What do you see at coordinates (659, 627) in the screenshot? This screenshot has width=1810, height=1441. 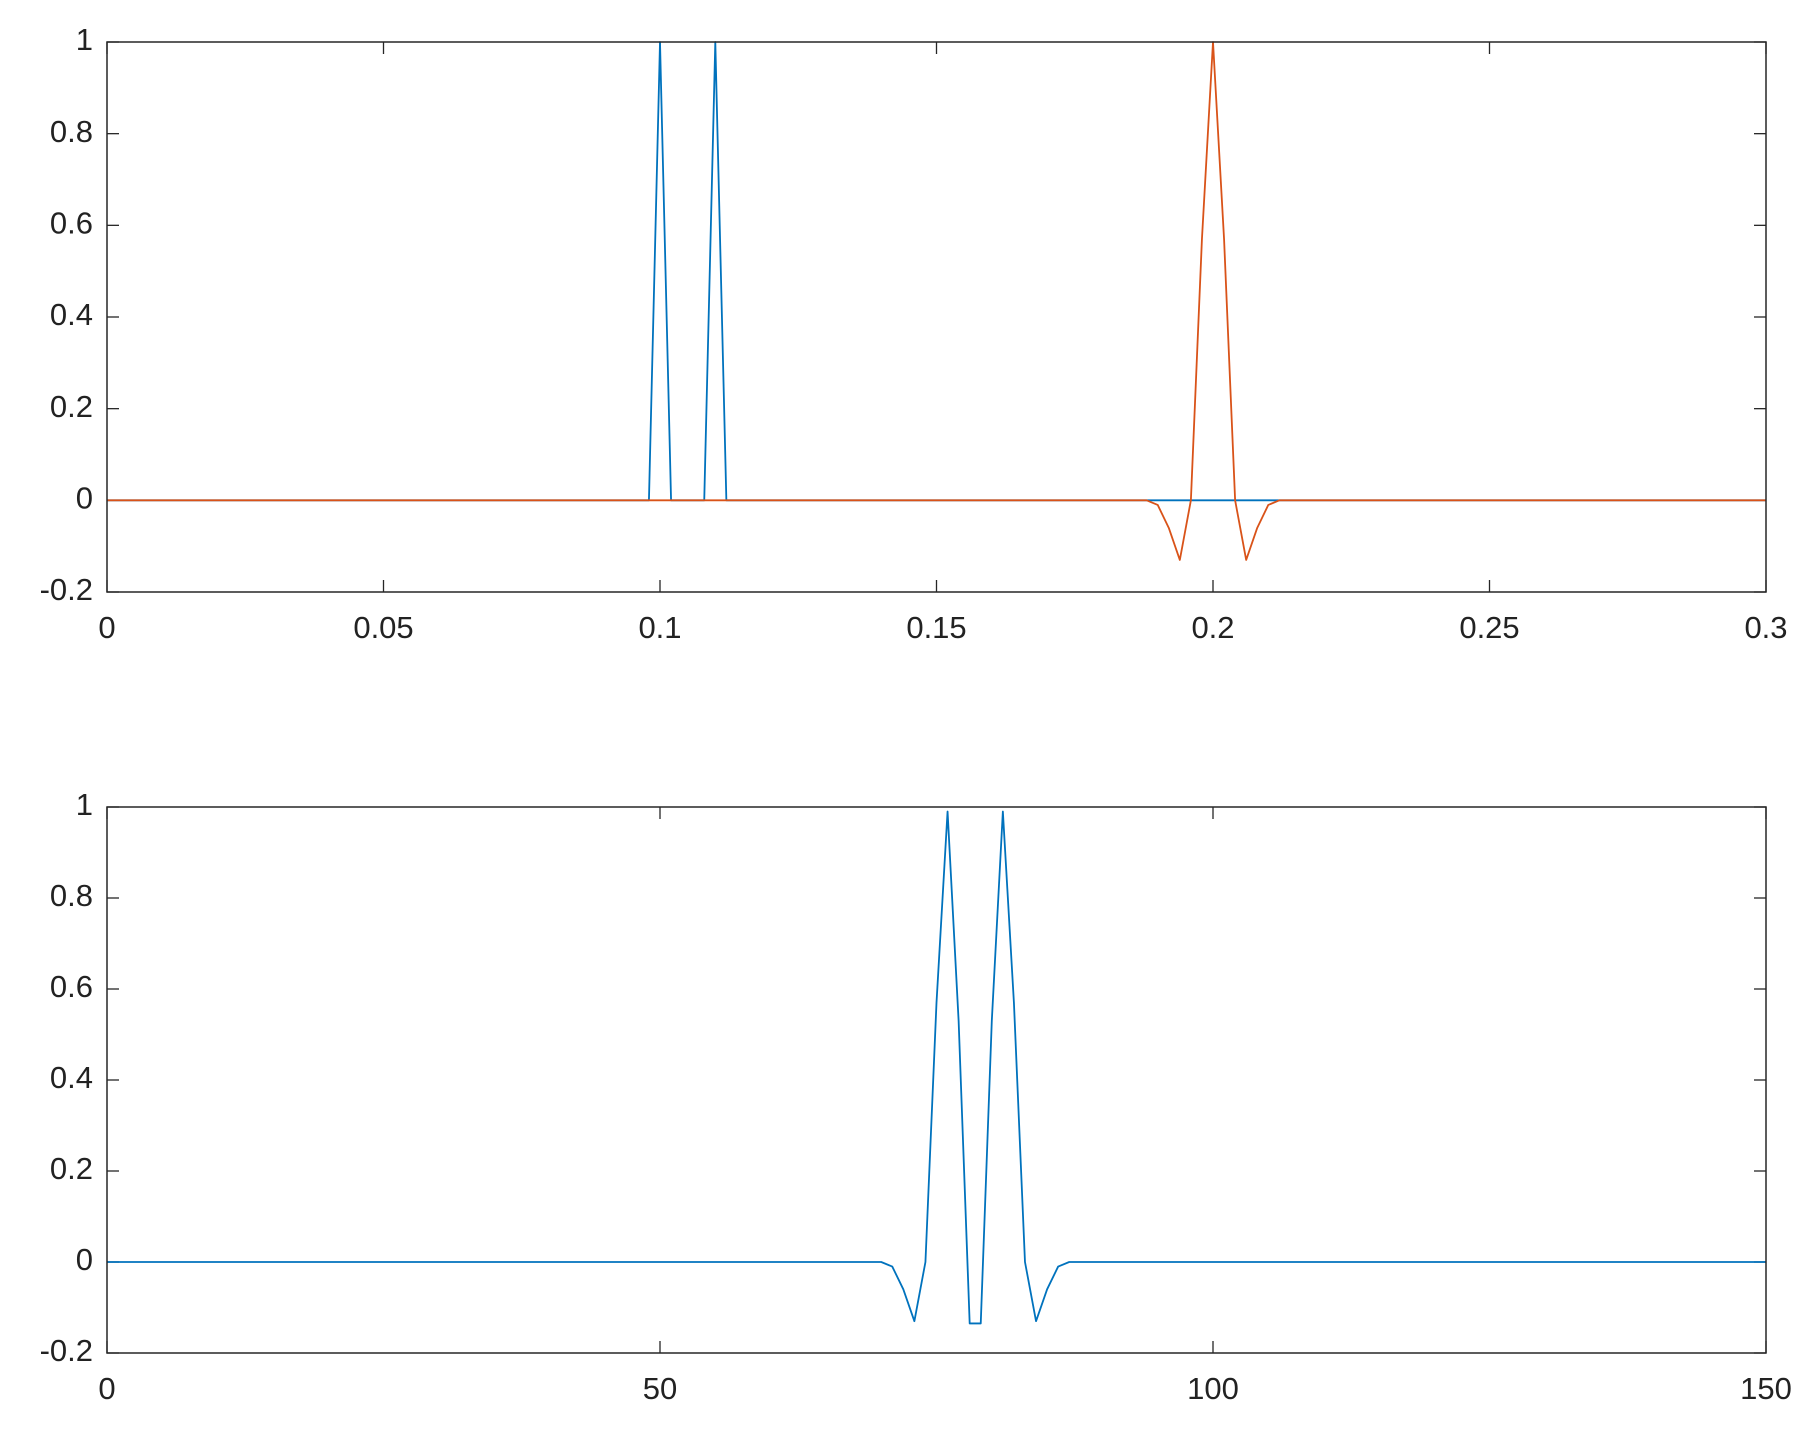 I see `x-tick-label: 0.1` at bounding box center [659, 627].